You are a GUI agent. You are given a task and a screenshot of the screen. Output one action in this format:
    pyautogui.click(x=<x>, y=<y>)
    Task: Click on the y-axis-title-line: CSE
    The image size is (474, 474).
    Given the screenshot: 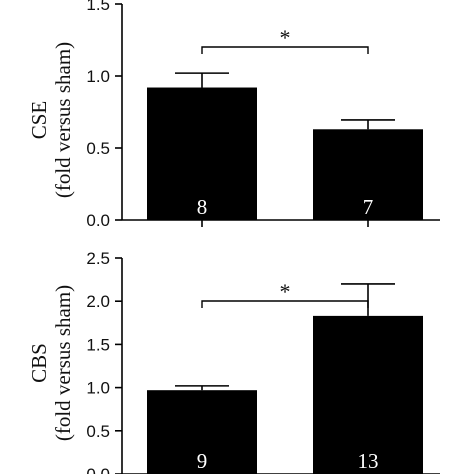 What is the action you would take?
    pyautogui.click(x=39, y=120)
    